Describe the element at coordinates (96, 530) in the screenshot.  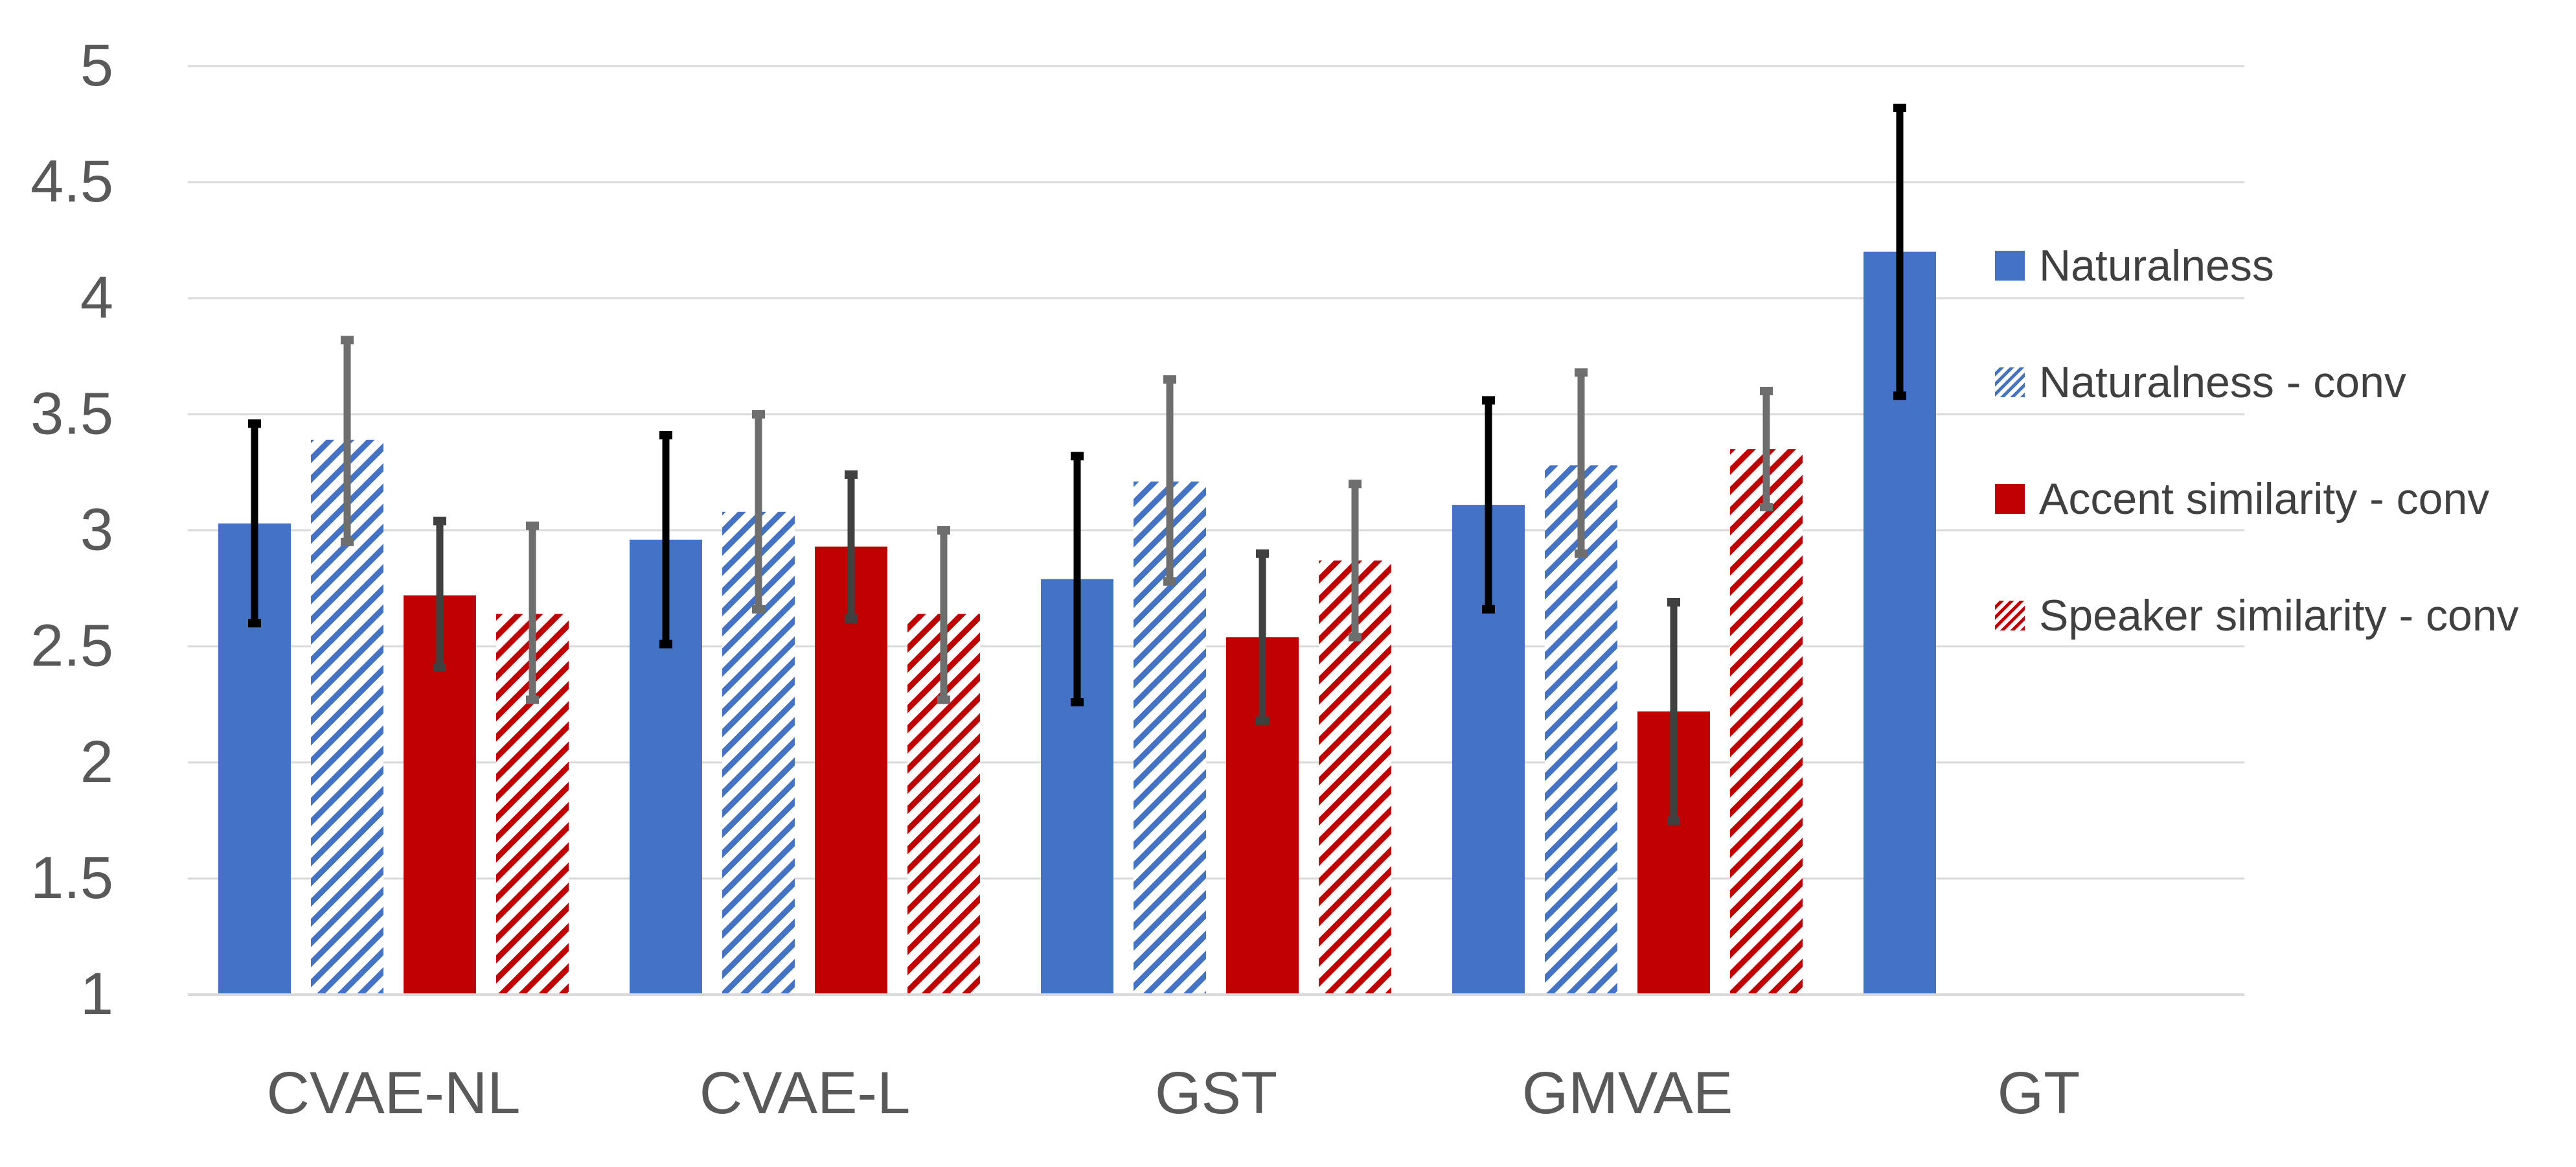
I see `y-tick-label: 3` at that location.